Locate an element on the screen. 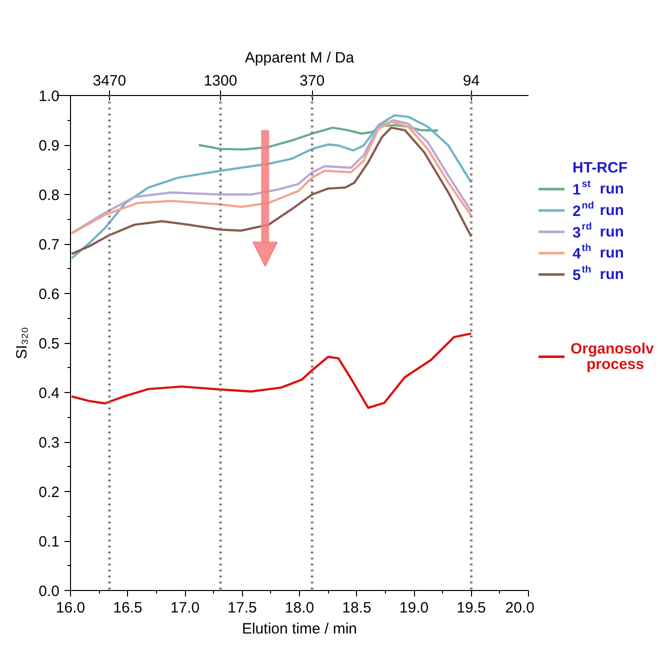 The width and height of the screenshot is (669, 658). annotation: 1300 is located at coordinates (221, 81).